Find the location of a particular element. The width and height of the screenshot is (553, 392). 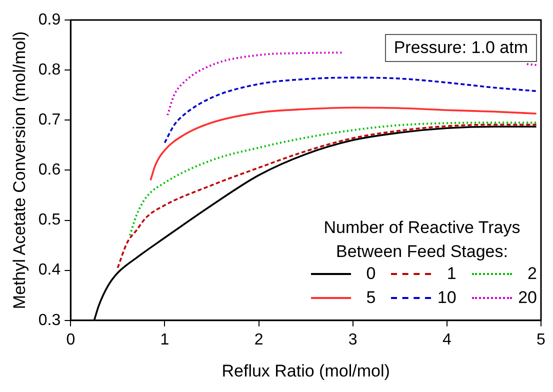

x-tick-label: 4 is located at coordinates (447, 339).